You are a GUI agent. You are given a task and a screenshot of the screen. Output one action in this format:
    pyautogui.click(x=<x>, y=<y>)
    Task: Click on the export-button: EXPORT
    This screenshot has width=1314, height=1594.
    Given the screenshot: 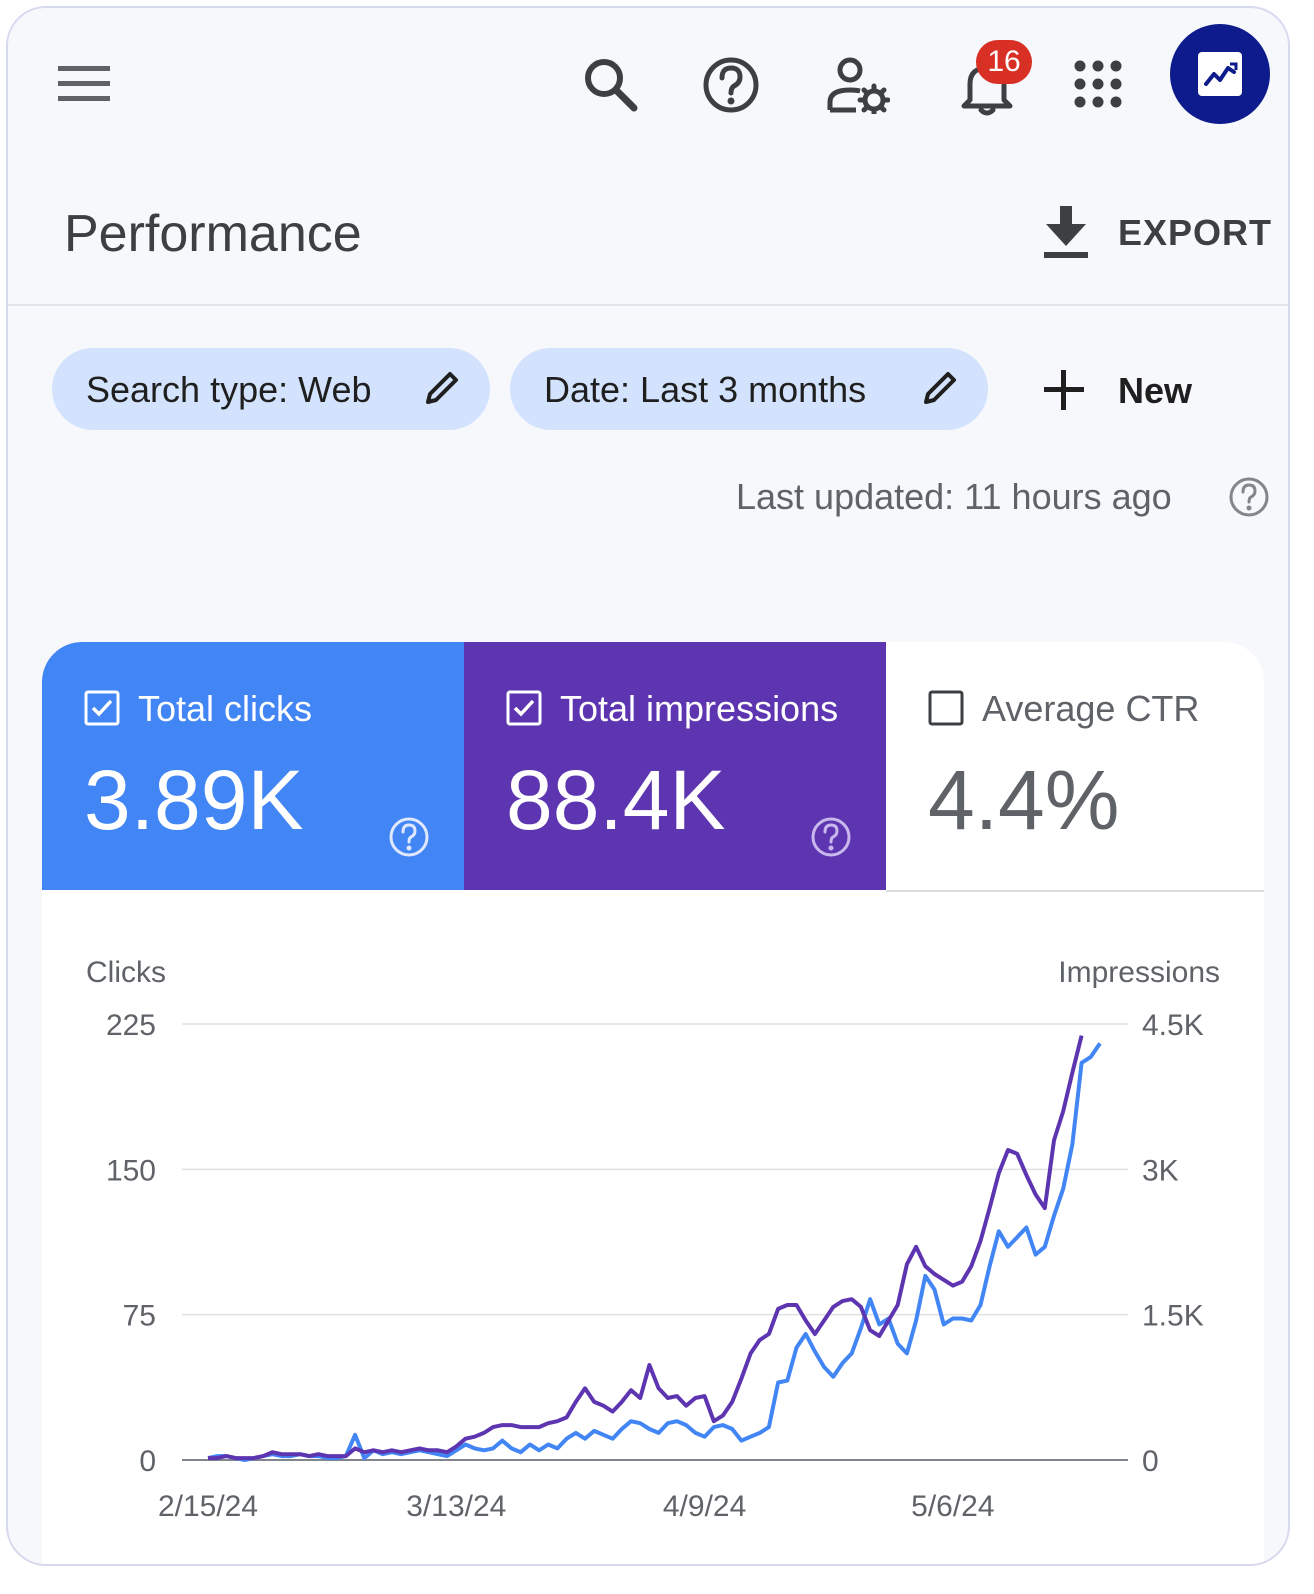 What is the action you would take?
    pyautogui.click(x=1154, y=236)
    